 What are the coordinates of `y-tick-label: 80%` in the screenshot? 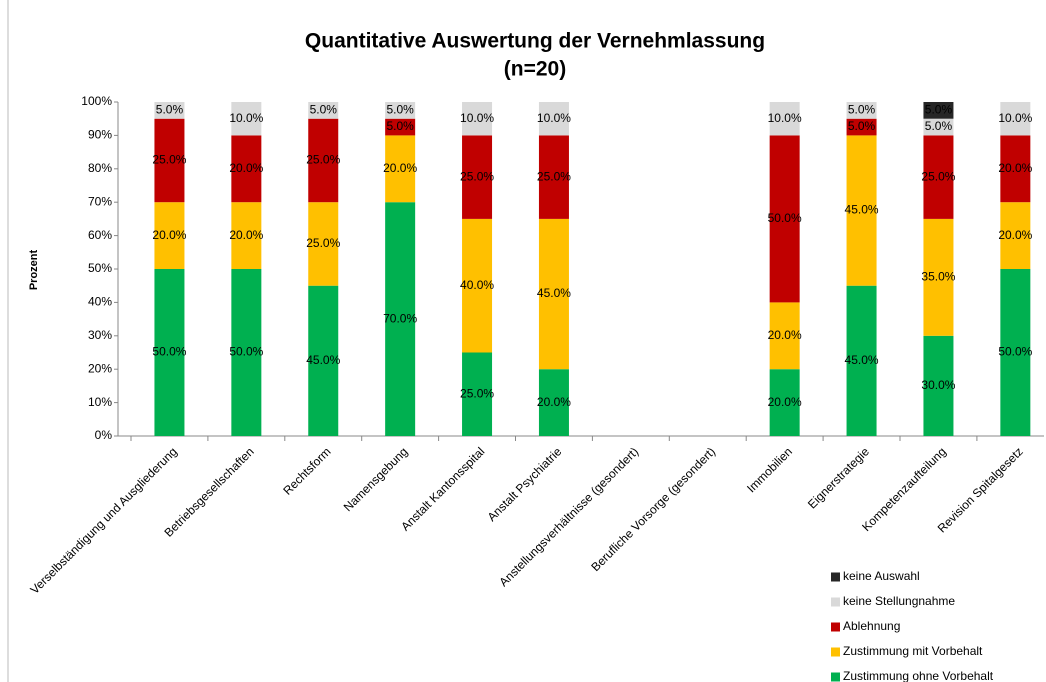 It's located at (100, 168).